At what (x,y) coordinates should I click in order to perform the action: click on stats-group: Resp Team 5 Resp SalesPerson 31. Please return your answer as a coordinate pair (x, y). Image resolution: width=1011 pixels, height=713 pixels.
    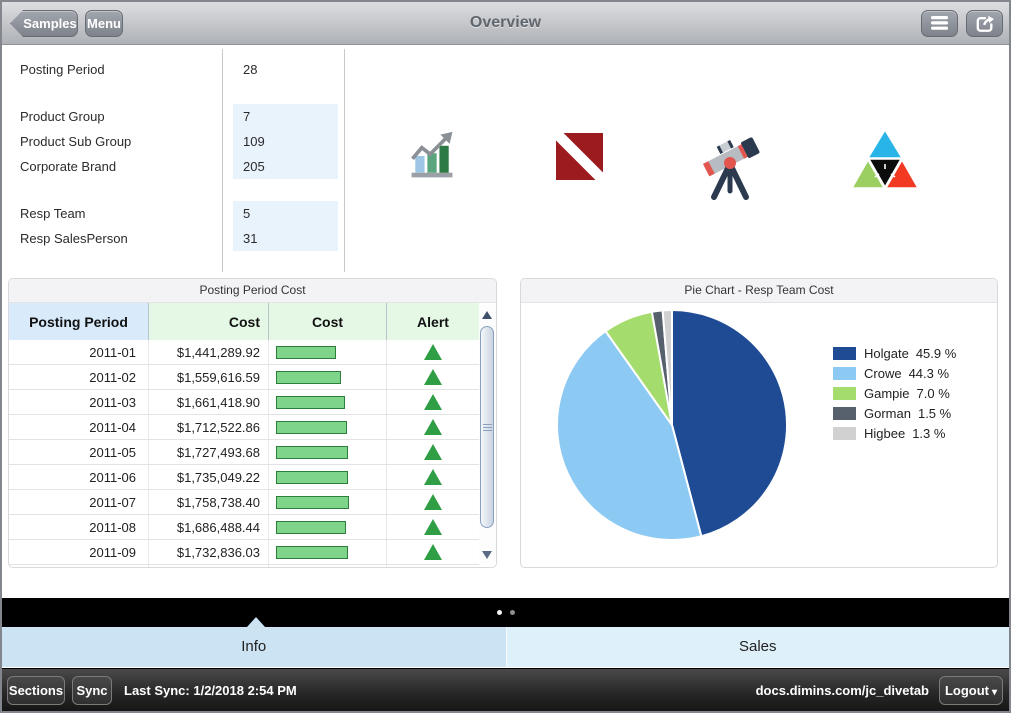
    Looking at the image, I should click on (175, 226).